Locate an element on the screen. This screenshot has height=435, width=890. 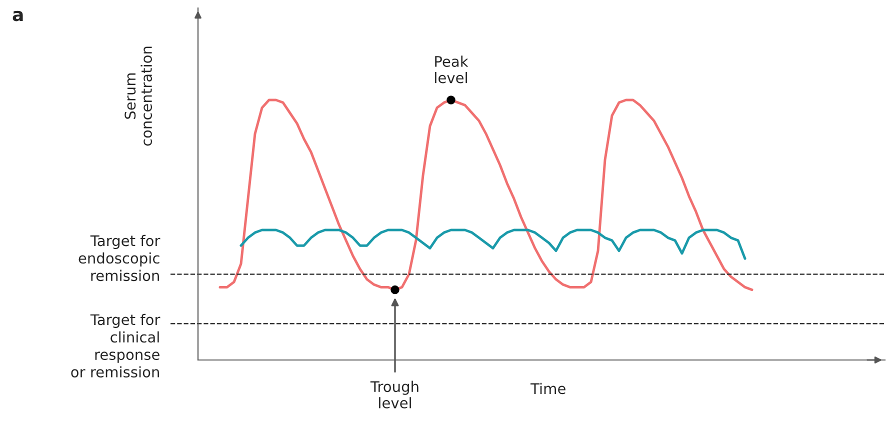
text: Trough level is located at coordinates (394, 394).